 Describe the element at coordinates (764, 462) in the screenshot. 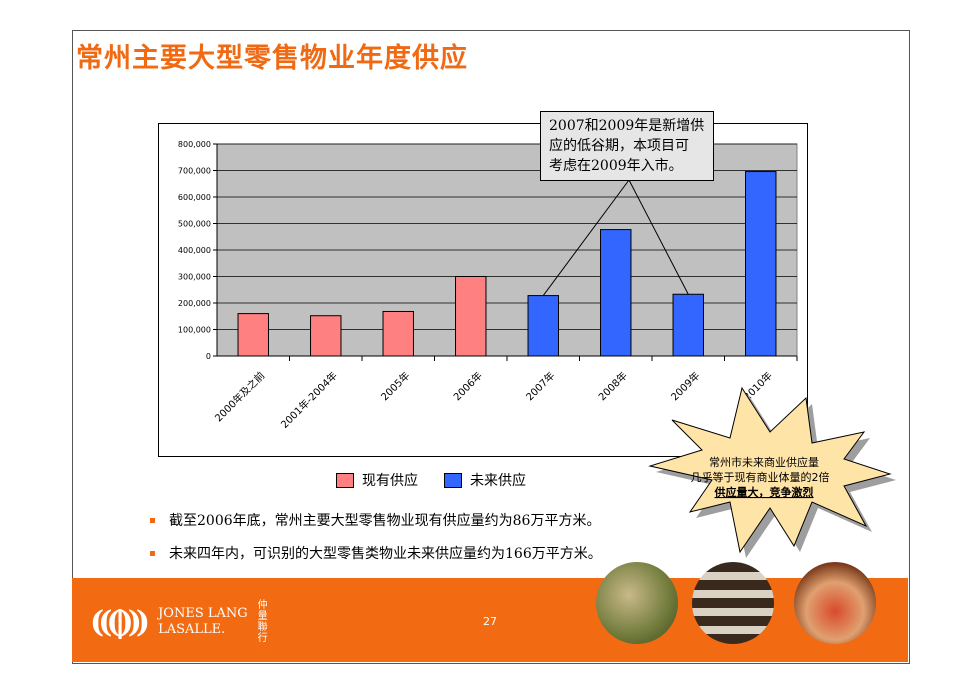

I see `starburst-line1: 常州市未来商业供应量` at that location.